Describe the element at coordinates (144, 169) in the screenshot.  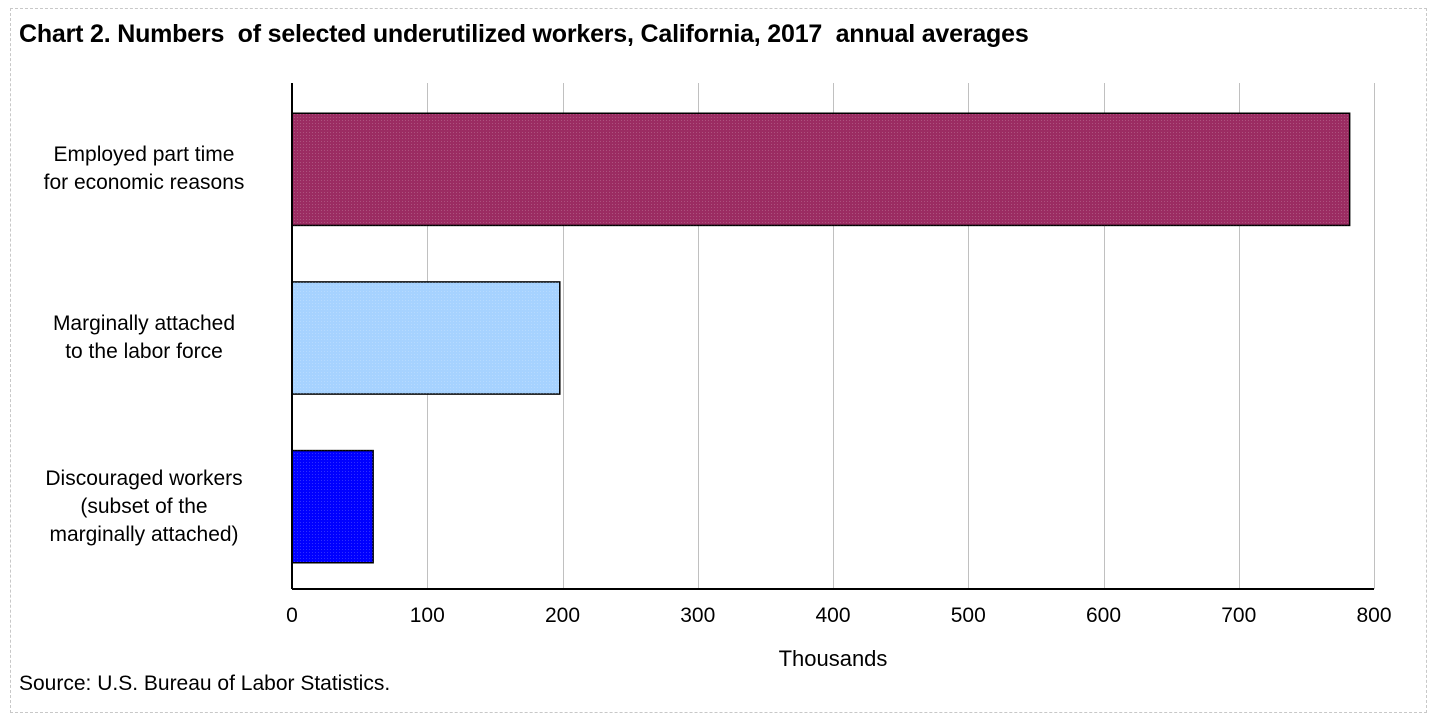
I see `category-label: Employed part time for economic reasons` at that location.